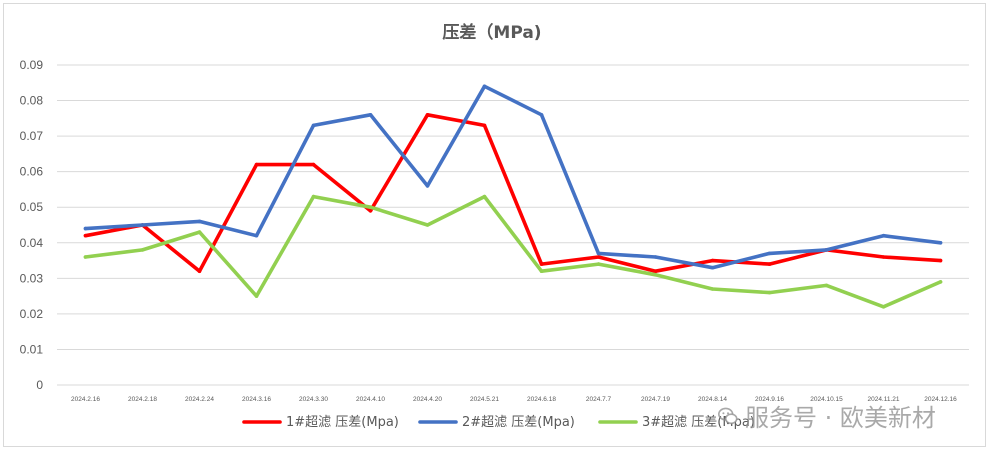 This screenshot has width=991, height=453. I want to click on x-tick-label: 2024.12.16, so click(940, 399).